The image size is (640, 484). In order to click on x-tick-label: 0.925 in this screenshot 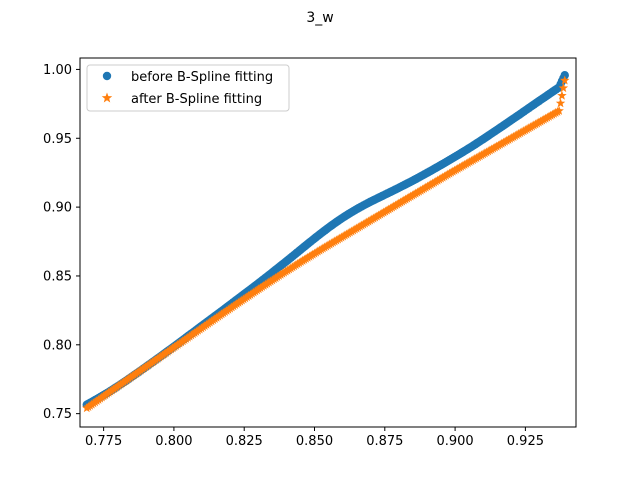, I will do `click(525, 441)`.